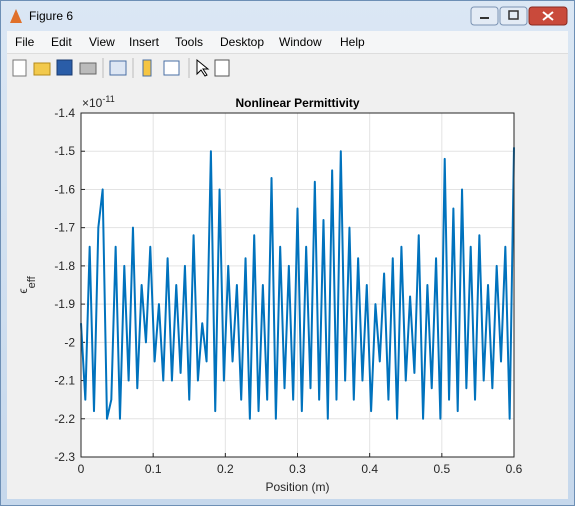 Image resolution: width=575 pixels, height=506 pixels. I want to click on chart-title: Nonlinear Permittivity, so click(297, 103).